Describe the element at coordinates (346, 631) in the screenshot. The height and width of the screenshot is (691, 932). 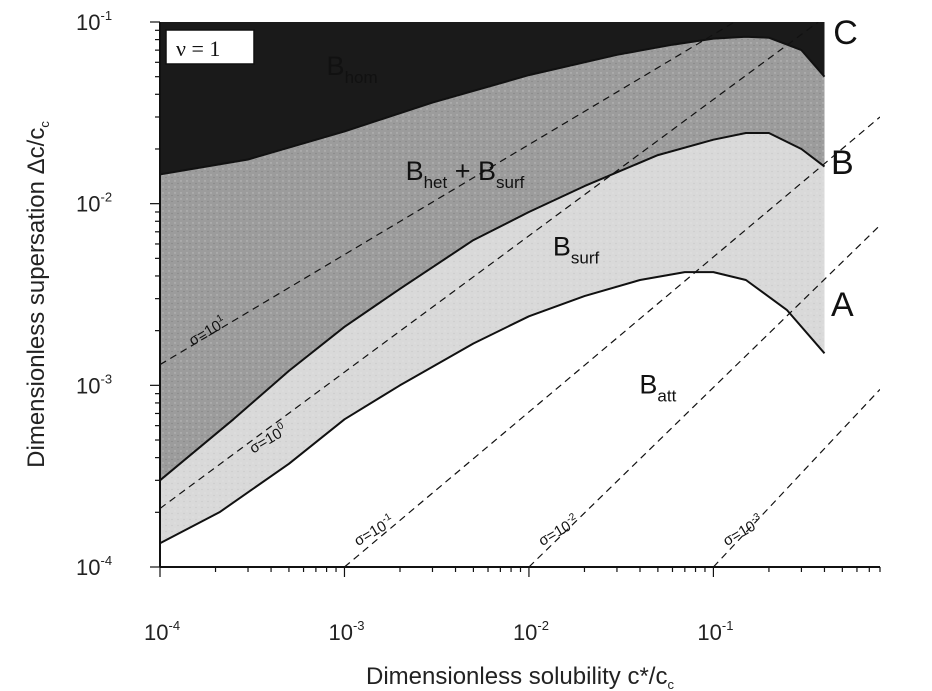
I see `x-tick-label-1: 10⁻³` at that location.